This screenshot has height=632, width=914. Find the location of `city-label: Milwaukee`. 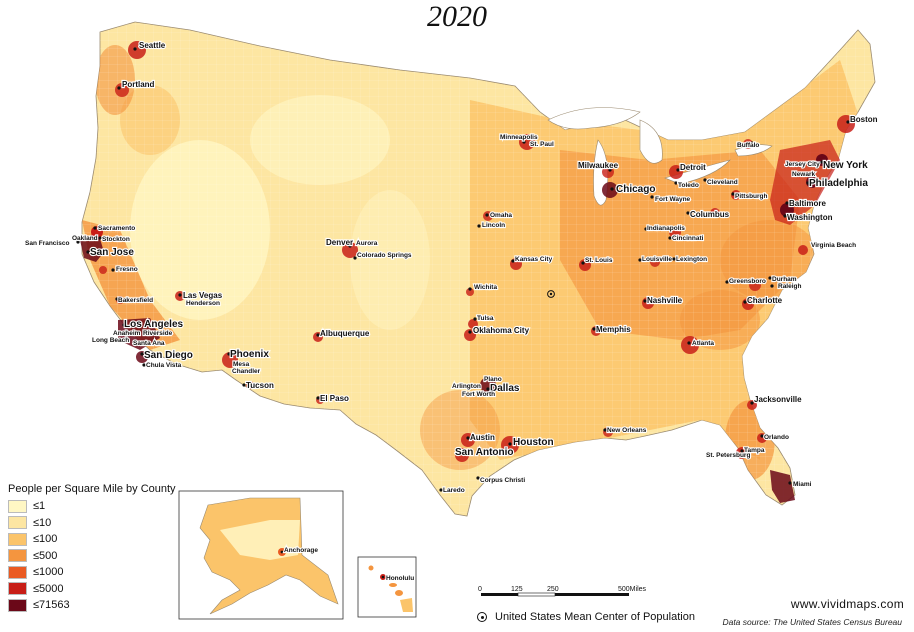

city-label: Milwaukee is located at coordinates (598, 165).